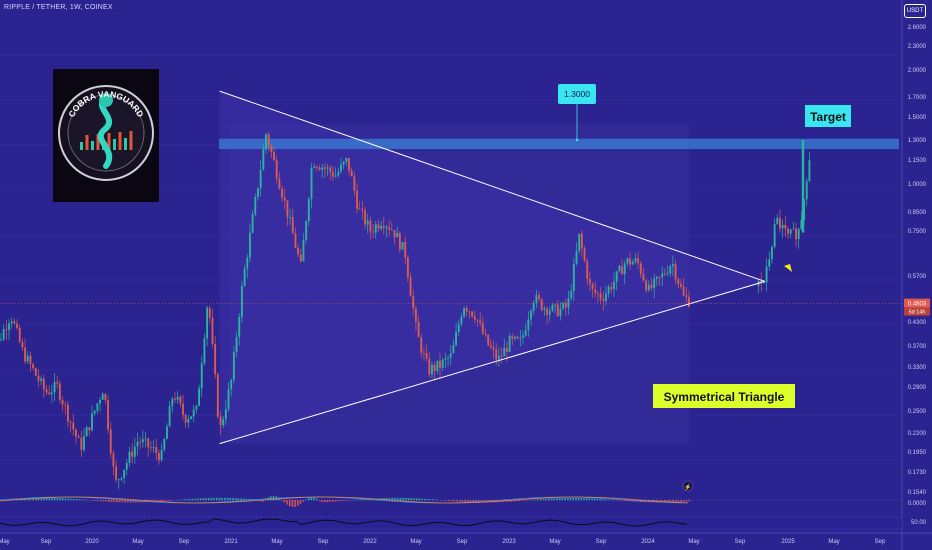 This screenshot has height=550, width=932. I want to click on price-axis-label: 1.0000, so click(917, 185).